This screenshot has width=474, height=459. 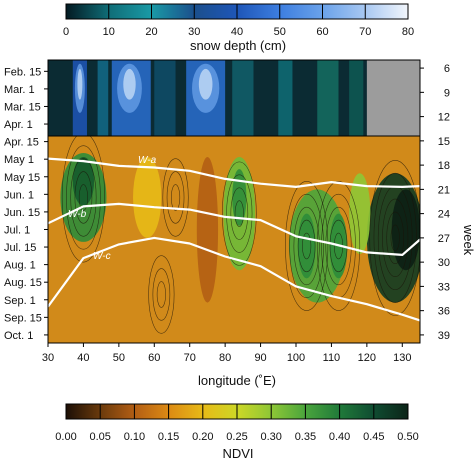 I want to click on ndvi-colorbar-tick-label: 0.15, so click(x=168, y=437).